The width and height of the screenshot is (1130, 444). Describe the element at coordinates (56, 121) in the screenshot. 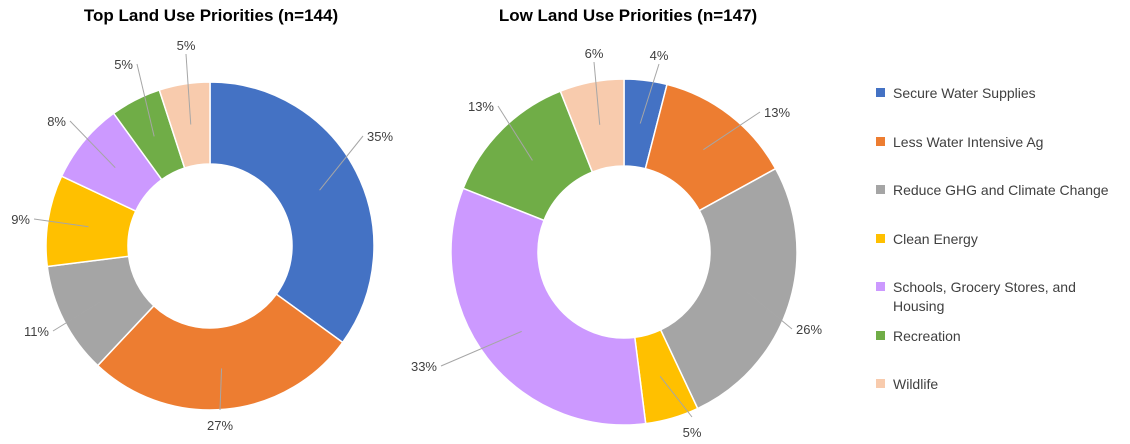

I see `data-label: 8%` at that location.